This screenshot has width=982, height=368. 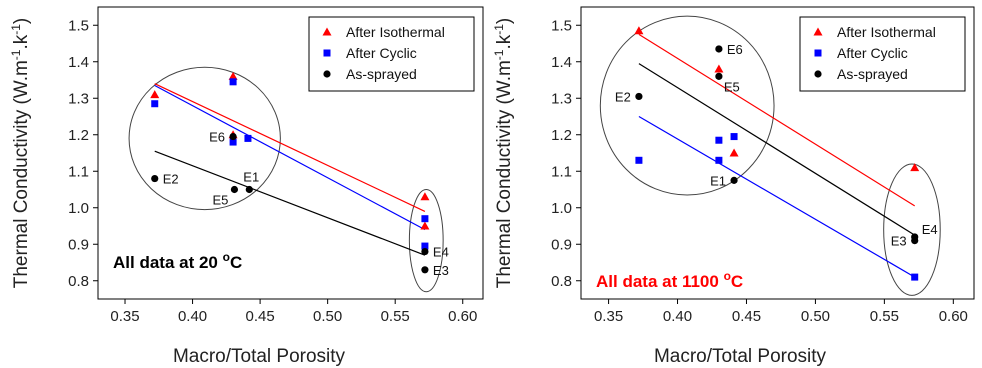 What do you see at coordinates (777, 196) in the screenshot?
I see `fit-line-square` at bounding box center [777, 196].